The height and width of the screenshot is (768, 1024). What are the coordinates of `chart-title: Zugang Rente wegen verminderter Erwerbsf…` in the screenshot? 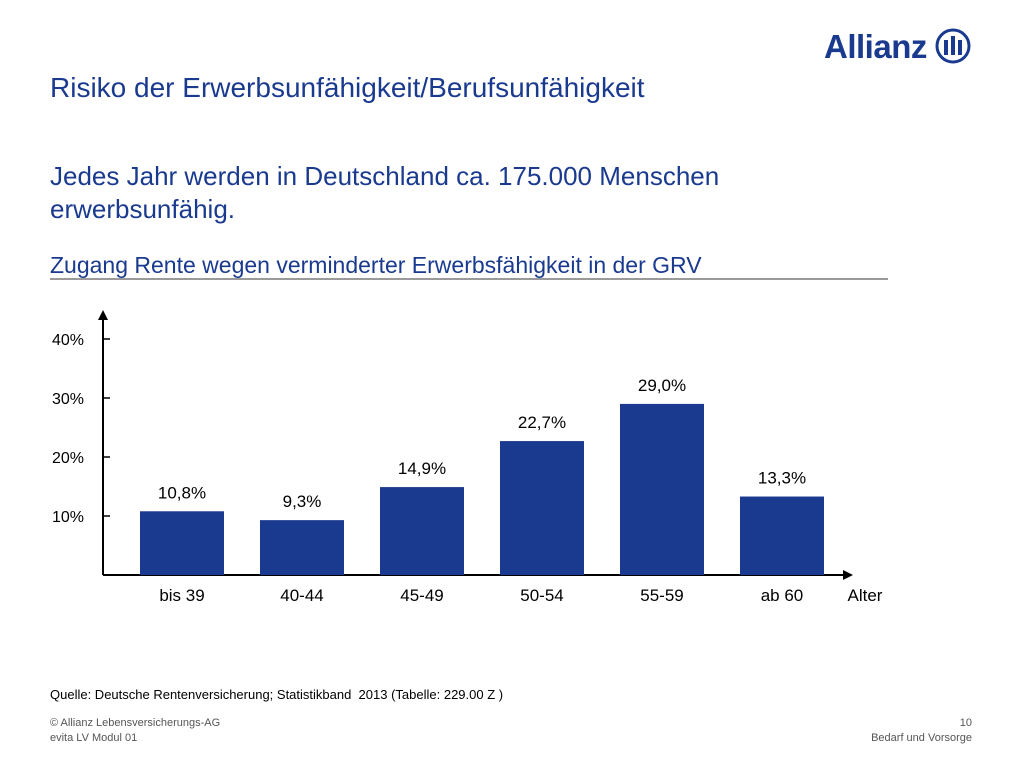 It's located at (376, 265).